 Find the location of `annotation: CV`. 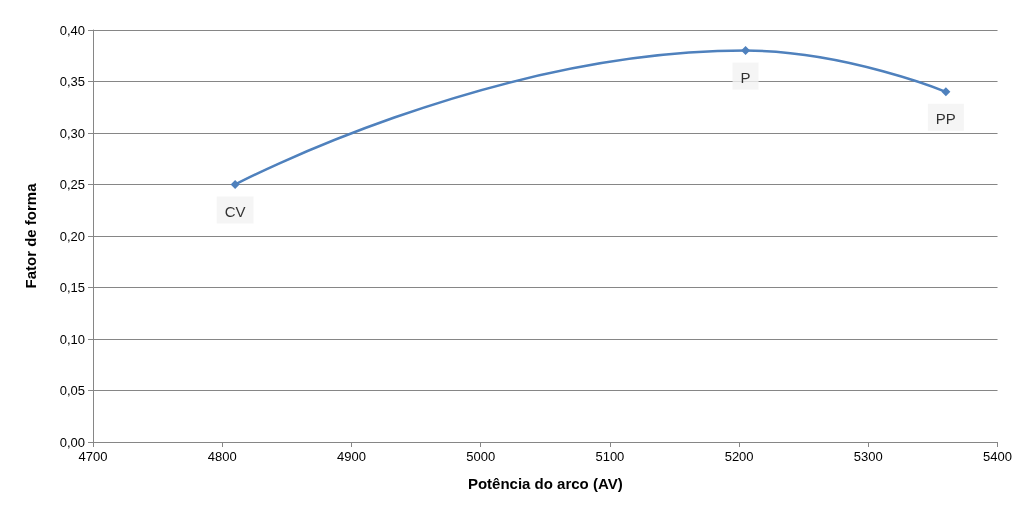

annotation: CV is located at coordinates (235, 211).